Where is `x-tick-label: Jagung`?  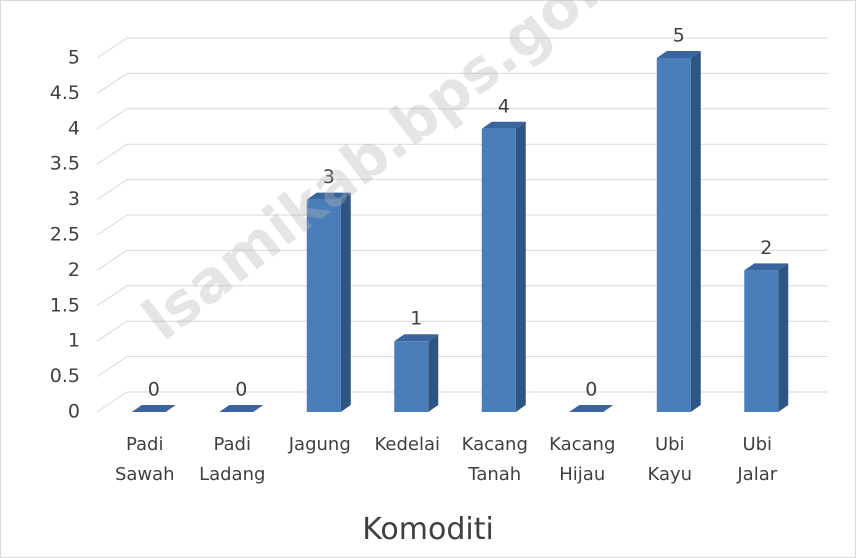 x-tick-label: Jagung is located at coordinates (319, 444).